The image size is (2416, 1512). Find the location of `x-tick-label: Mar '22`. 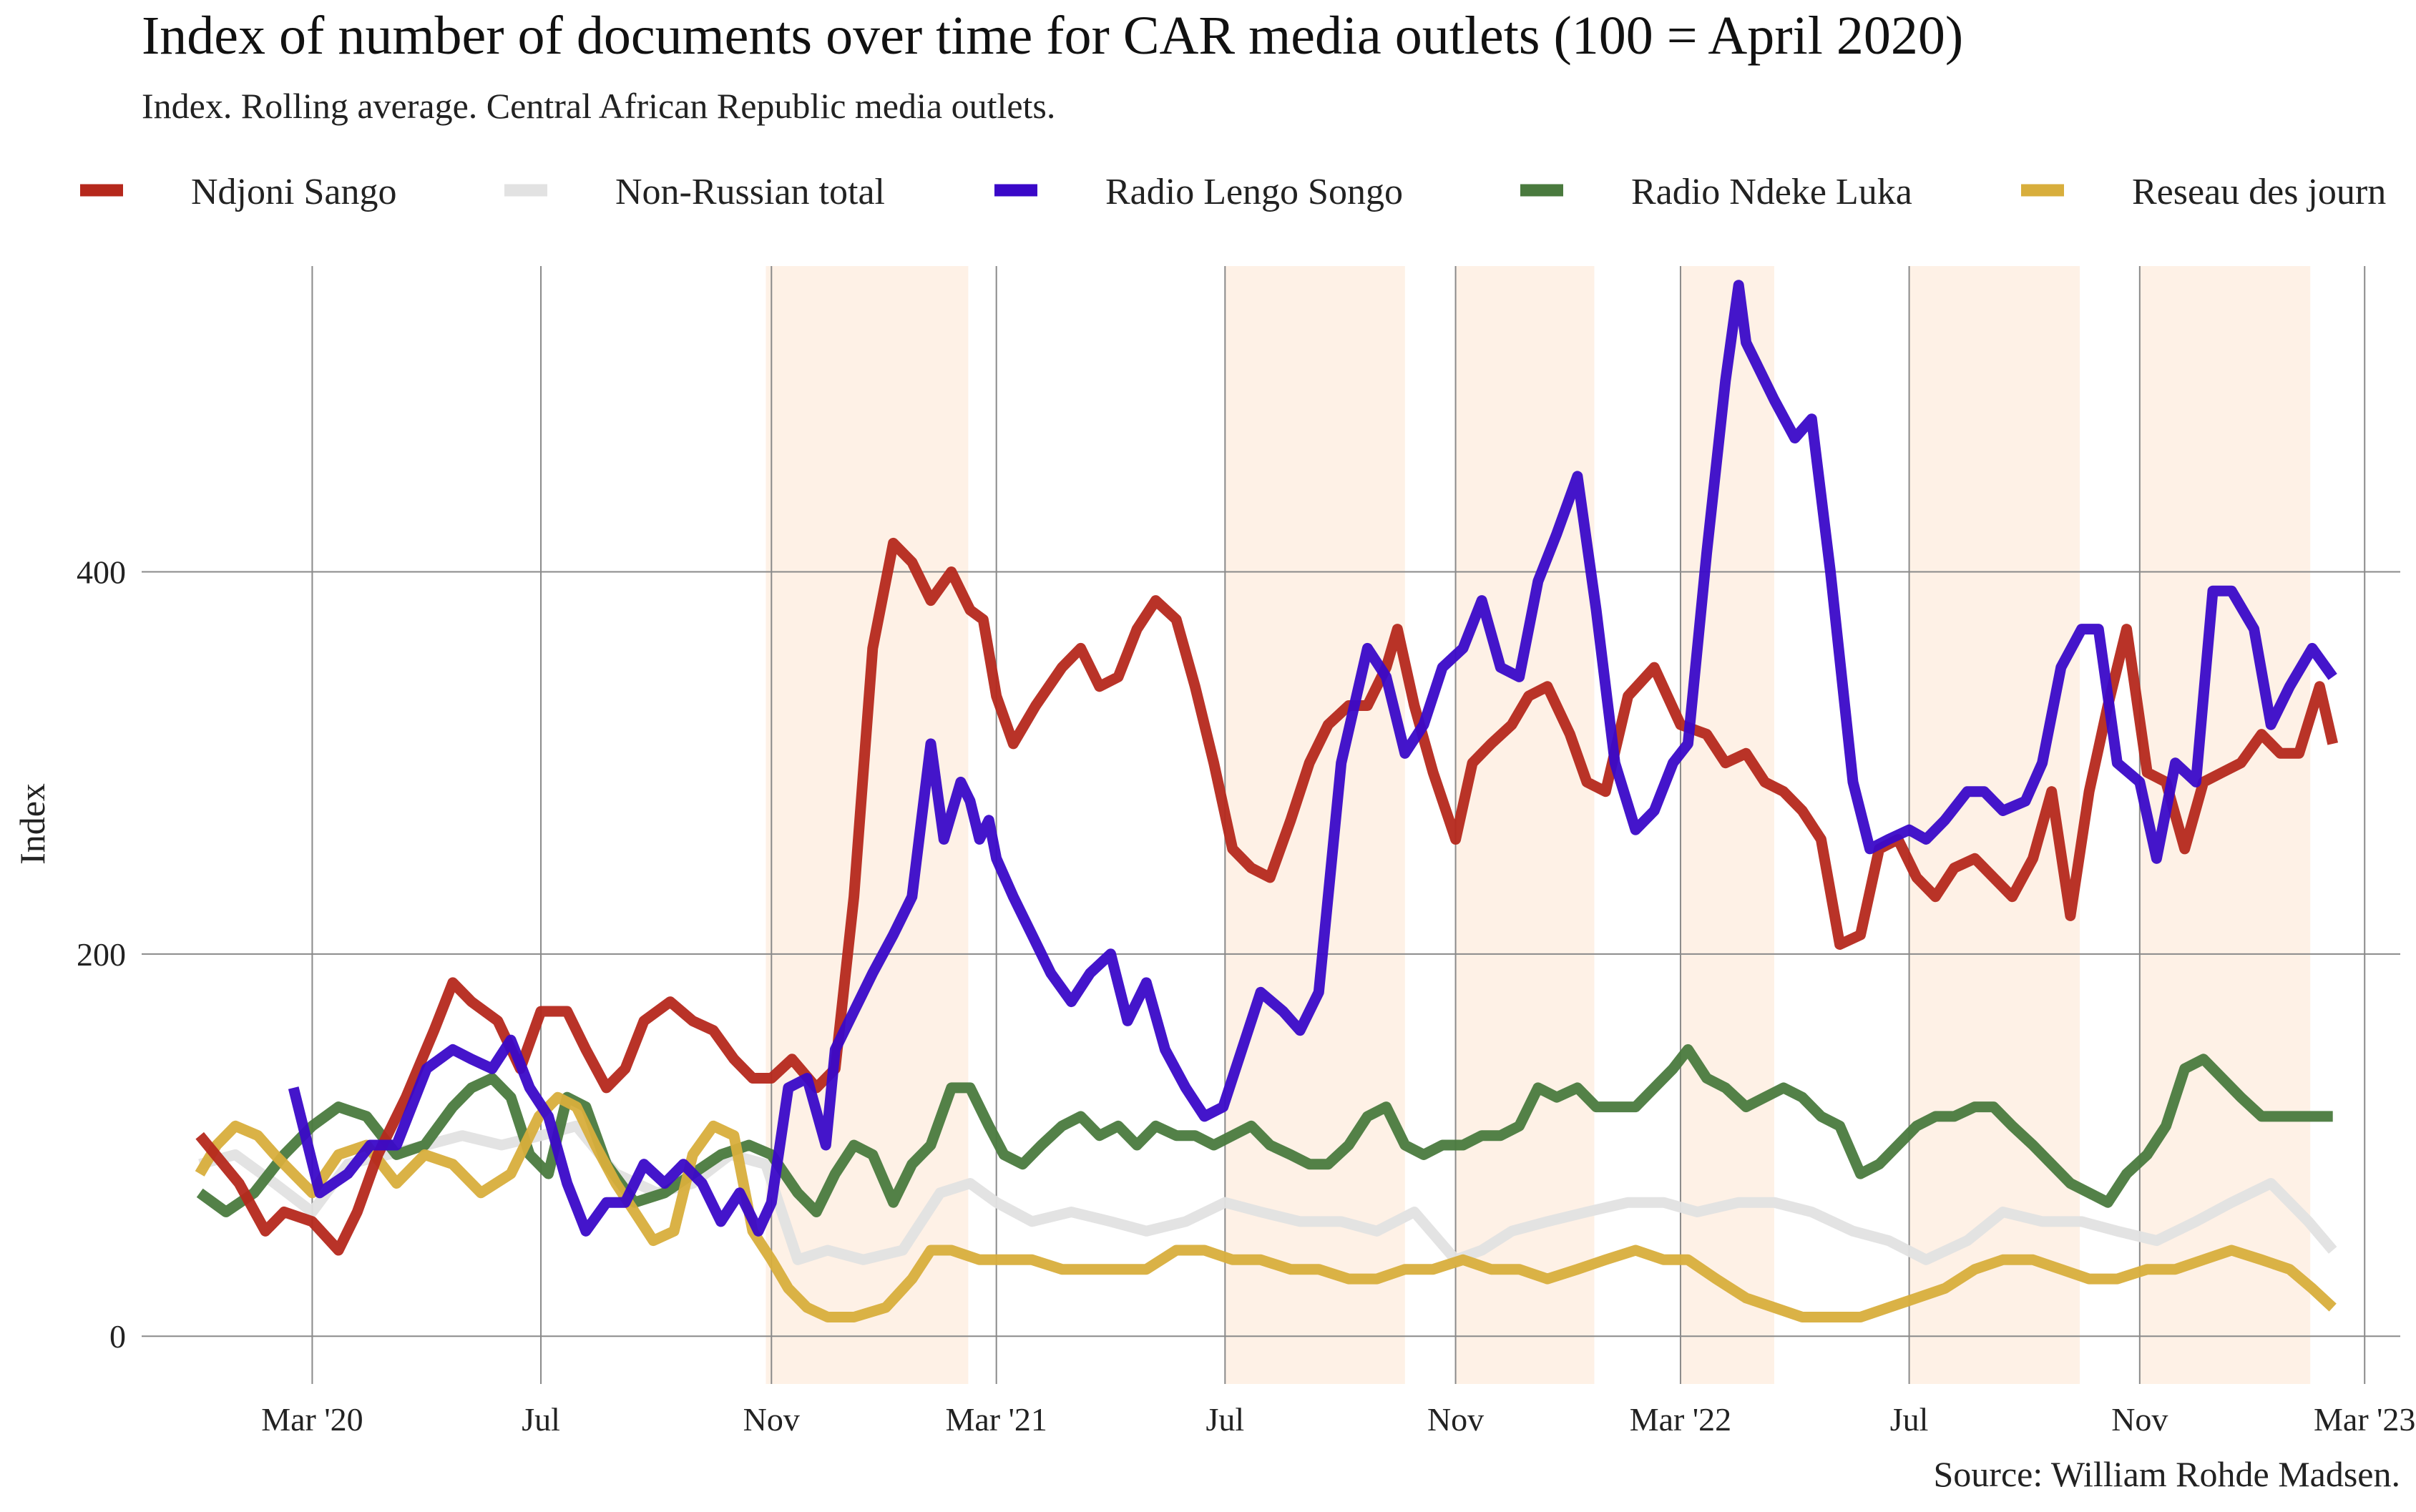

x-tick-label: Mar '22 is located at coordinates (1680, 1419).